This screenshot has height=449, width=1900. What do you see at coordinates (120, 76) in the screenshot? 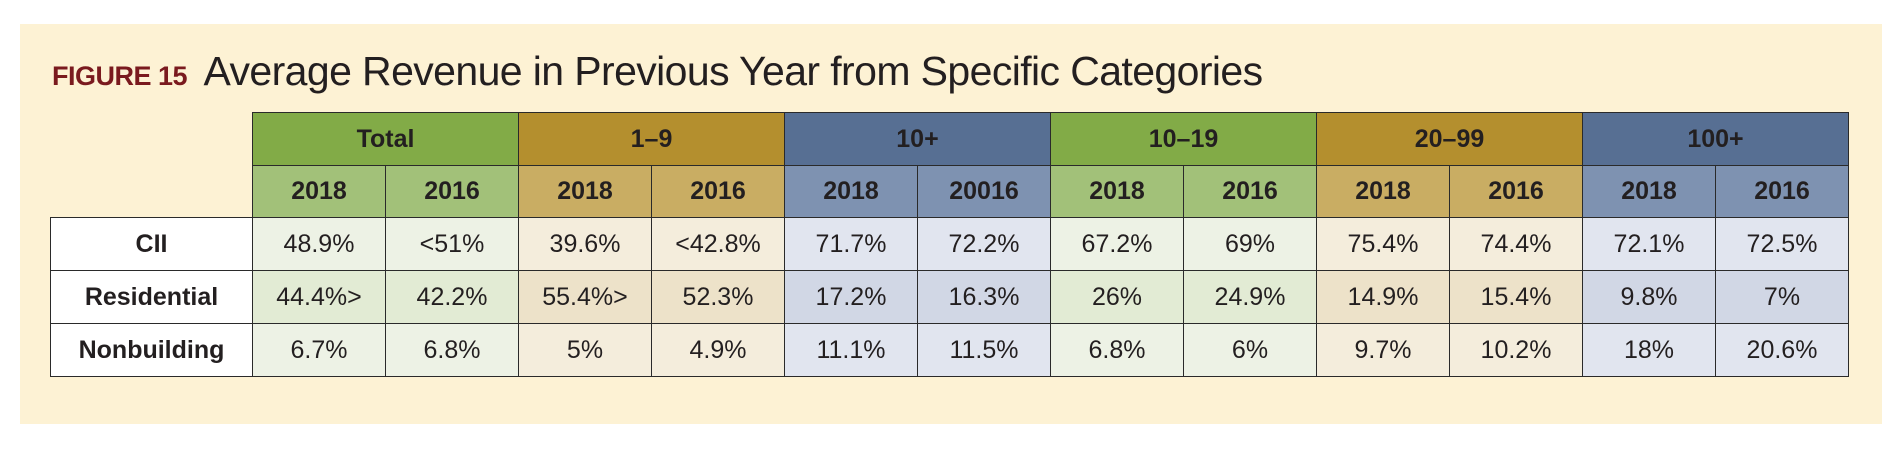
I see `figure-label: FIGURE 15` at bounding box center [120, 76].